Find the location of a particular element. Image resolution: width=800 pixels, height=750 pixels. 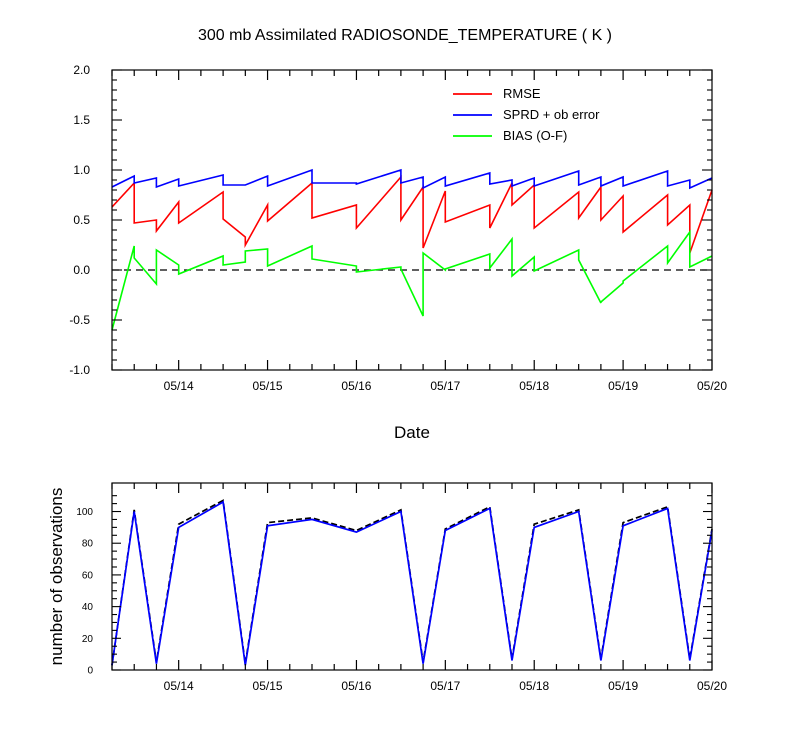

legend-label: RMSE is located at coordinates (522, 93).